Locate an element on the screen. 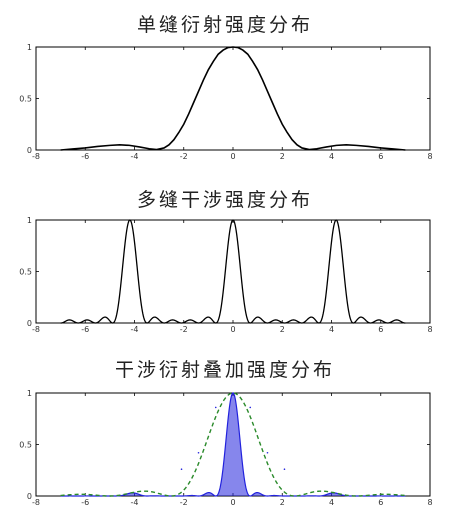 This screenshot has width=450, height=527. chart-title: 多缝干涉强度分布 is located at coordinates (224, 200).